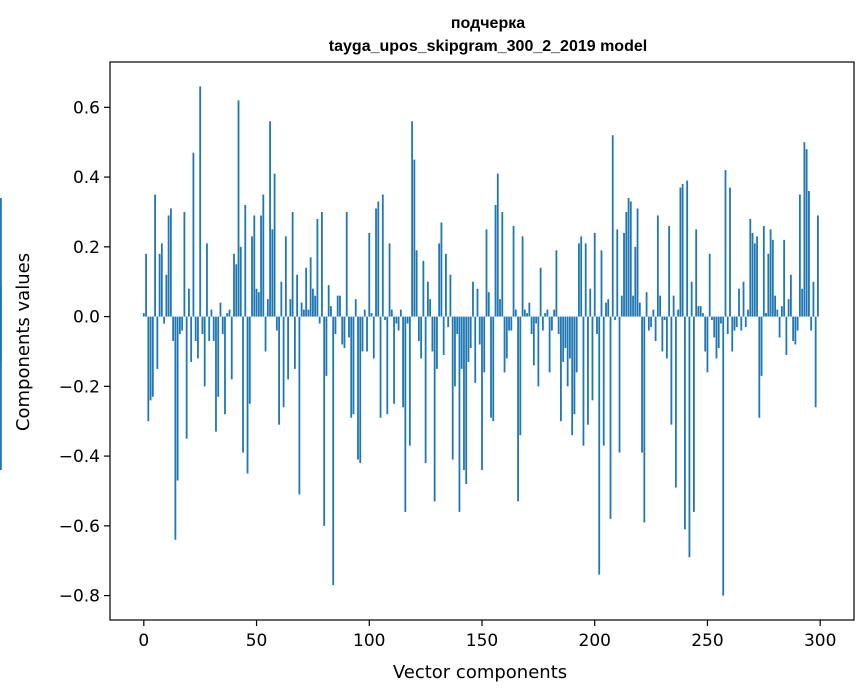  Describe the element at coordinates (79, 387) in the screenshot. I see `y-tick-label: −0.2` at that location.